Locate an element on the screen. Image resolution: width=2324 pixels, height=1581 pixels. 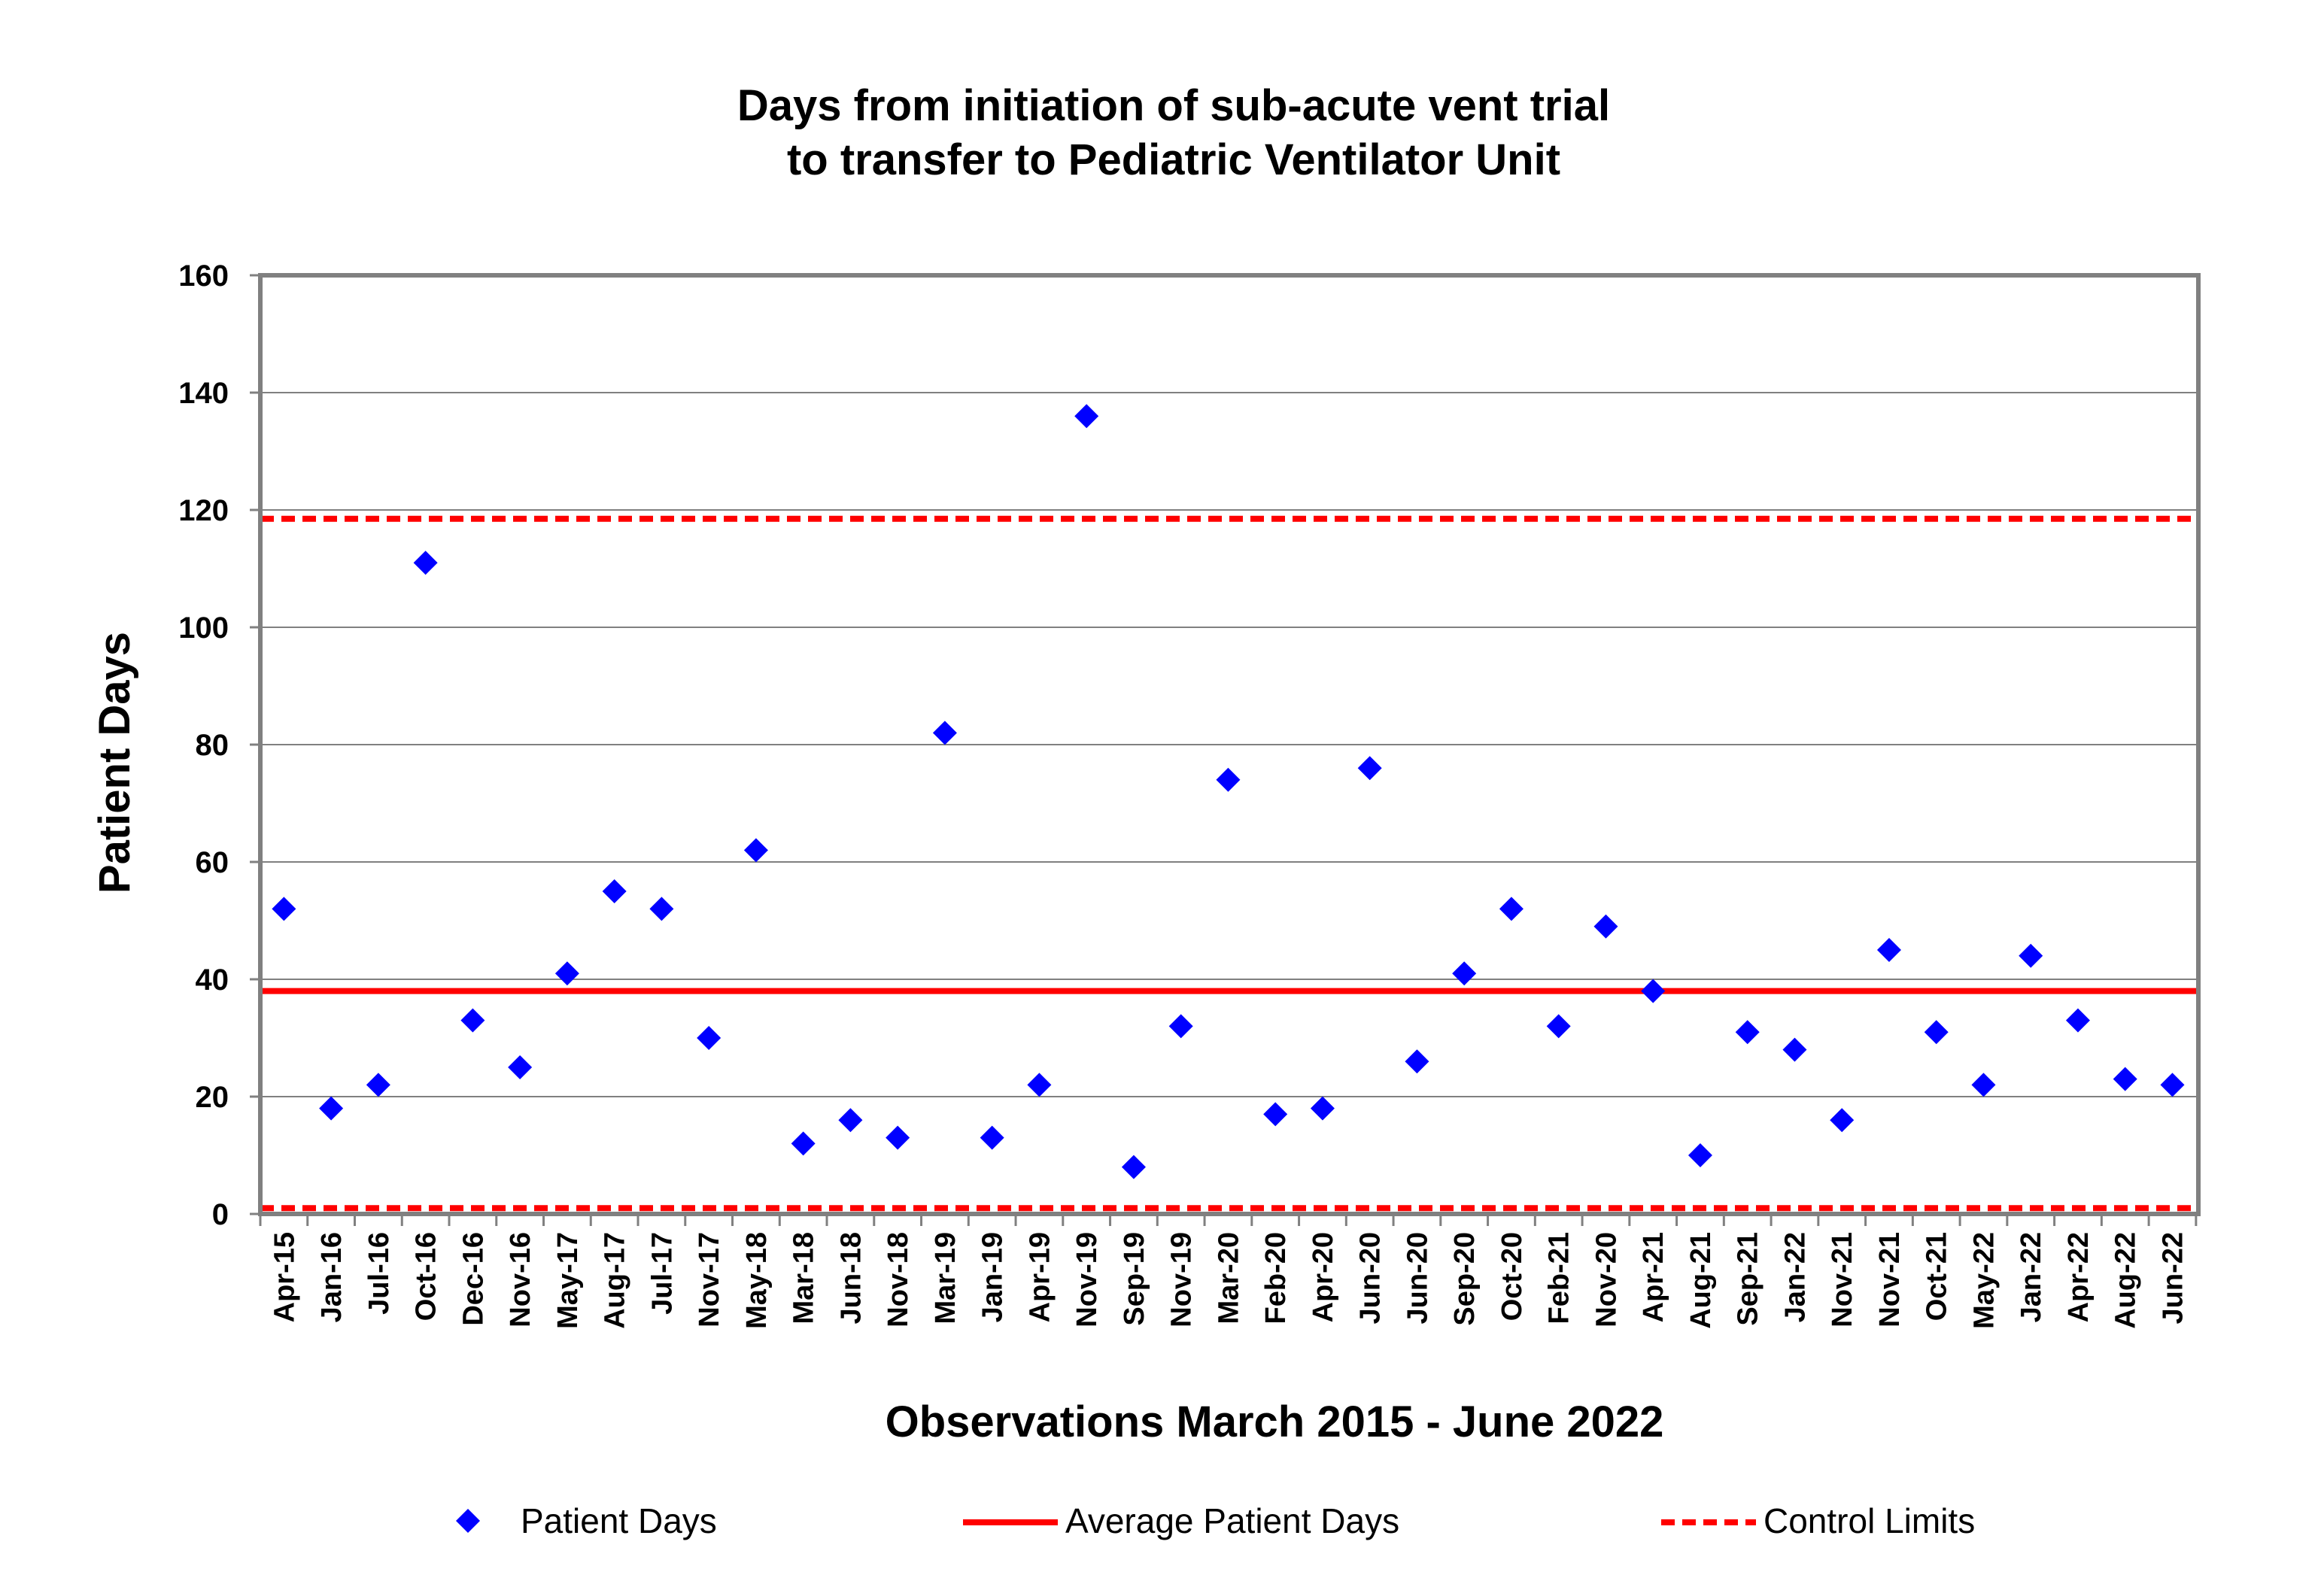
x-tick-label: Oct-16 is located at coordinates (426, 1276).